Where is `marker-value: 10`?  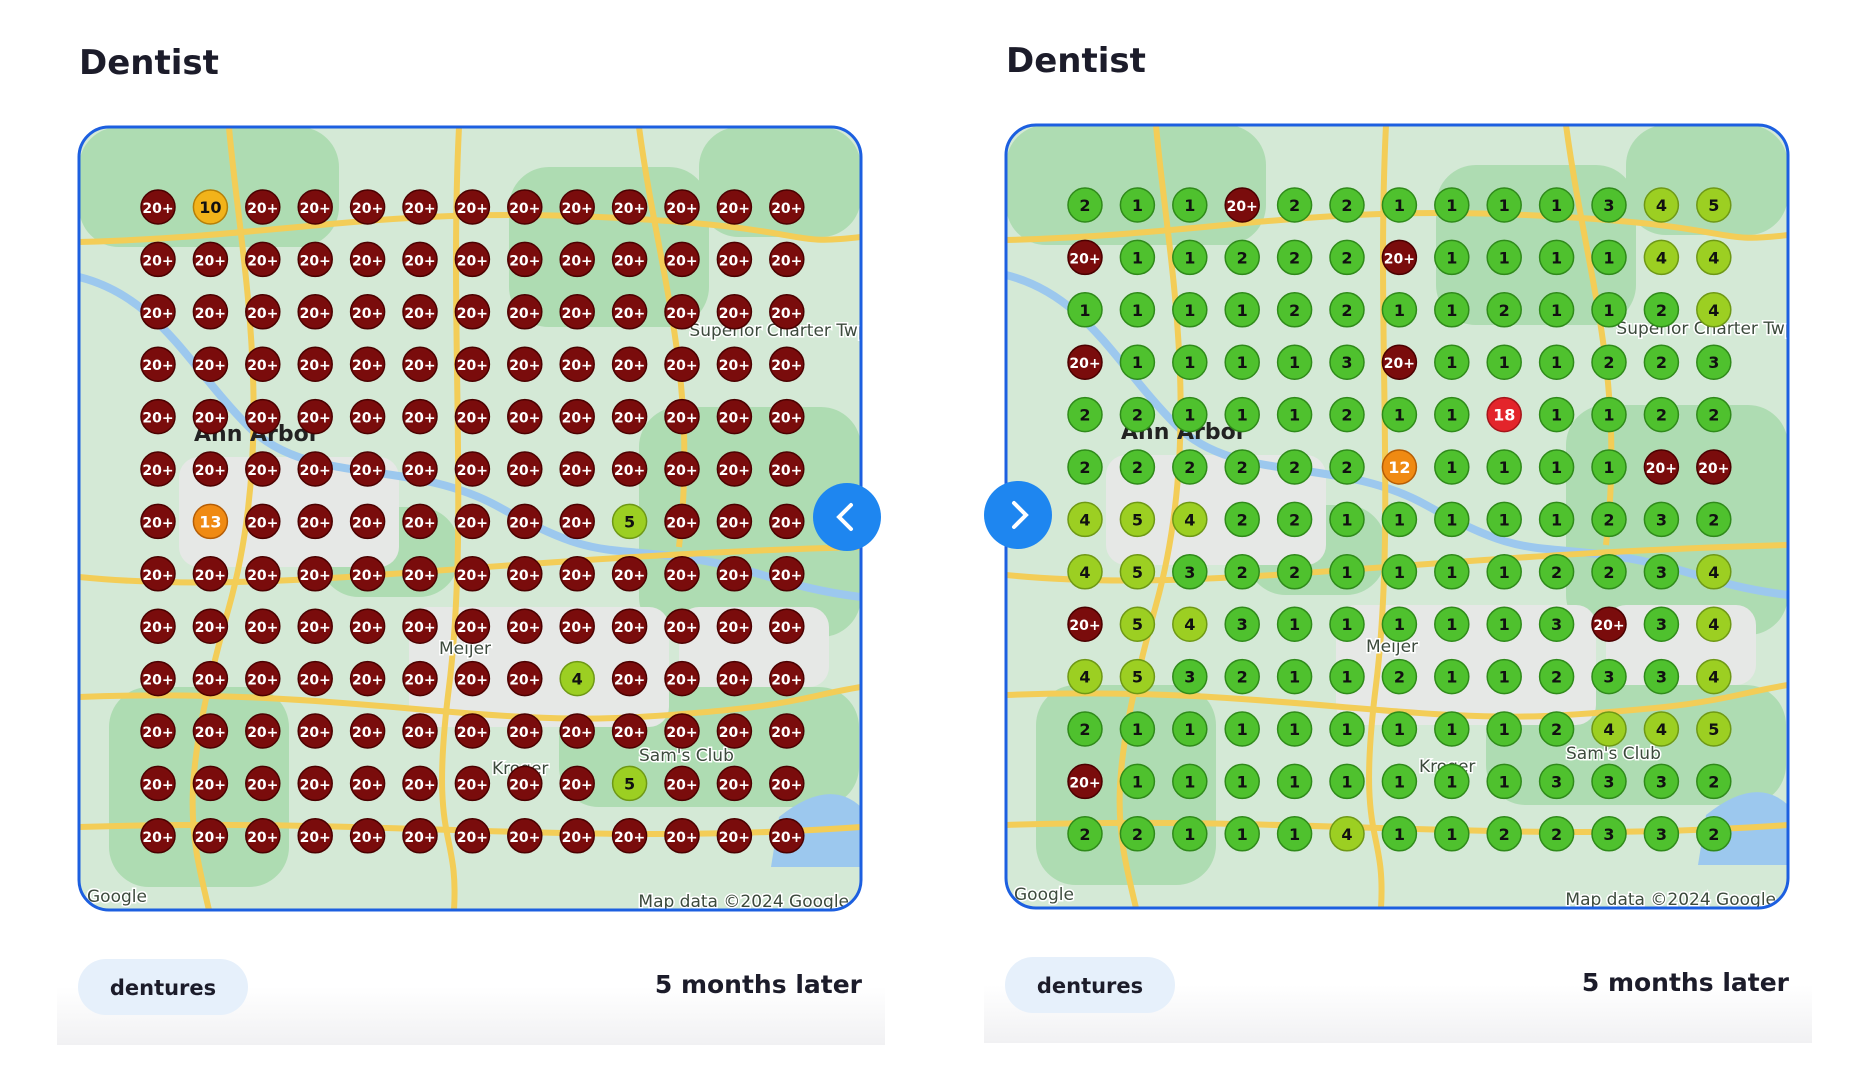 marker-value: 10 is located at coordinates (210, 207).